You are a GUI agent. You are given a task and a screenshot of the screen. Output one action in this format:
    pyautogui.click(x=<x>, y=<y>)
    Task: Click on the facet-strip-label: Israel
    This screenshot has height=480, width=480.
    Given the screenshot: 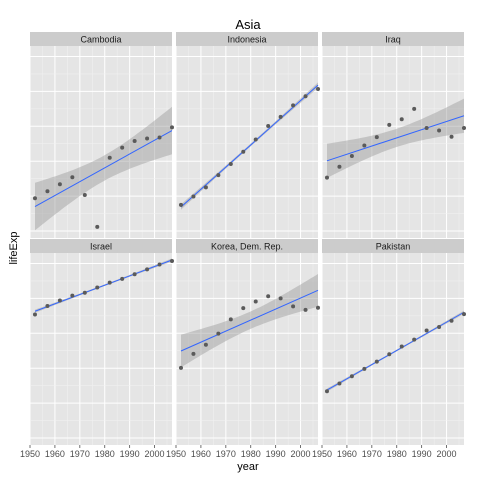 What is the action you would take?
    pyautogui.click(x=101, y=247)
    